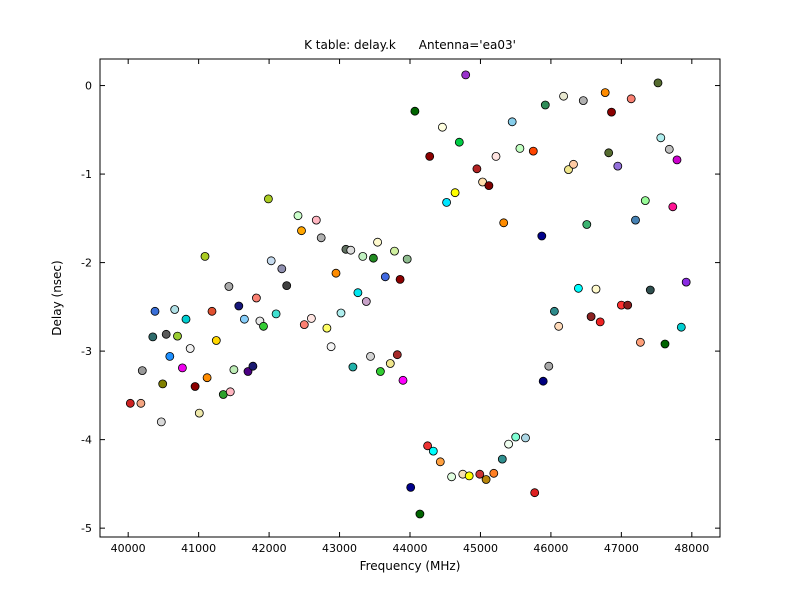 This screenshot has width=800, height=600. I want to click on x-tick-label: 46000, so click(550, 548).